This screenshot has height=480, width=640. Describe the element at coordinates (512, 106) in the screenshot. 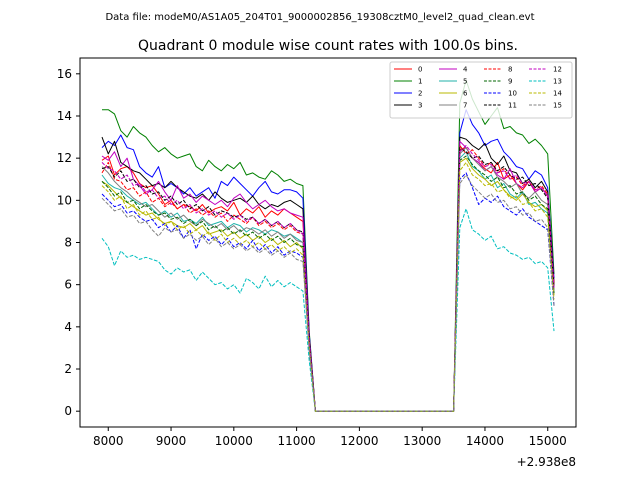

I see `legend-label-11: 11` at that location.